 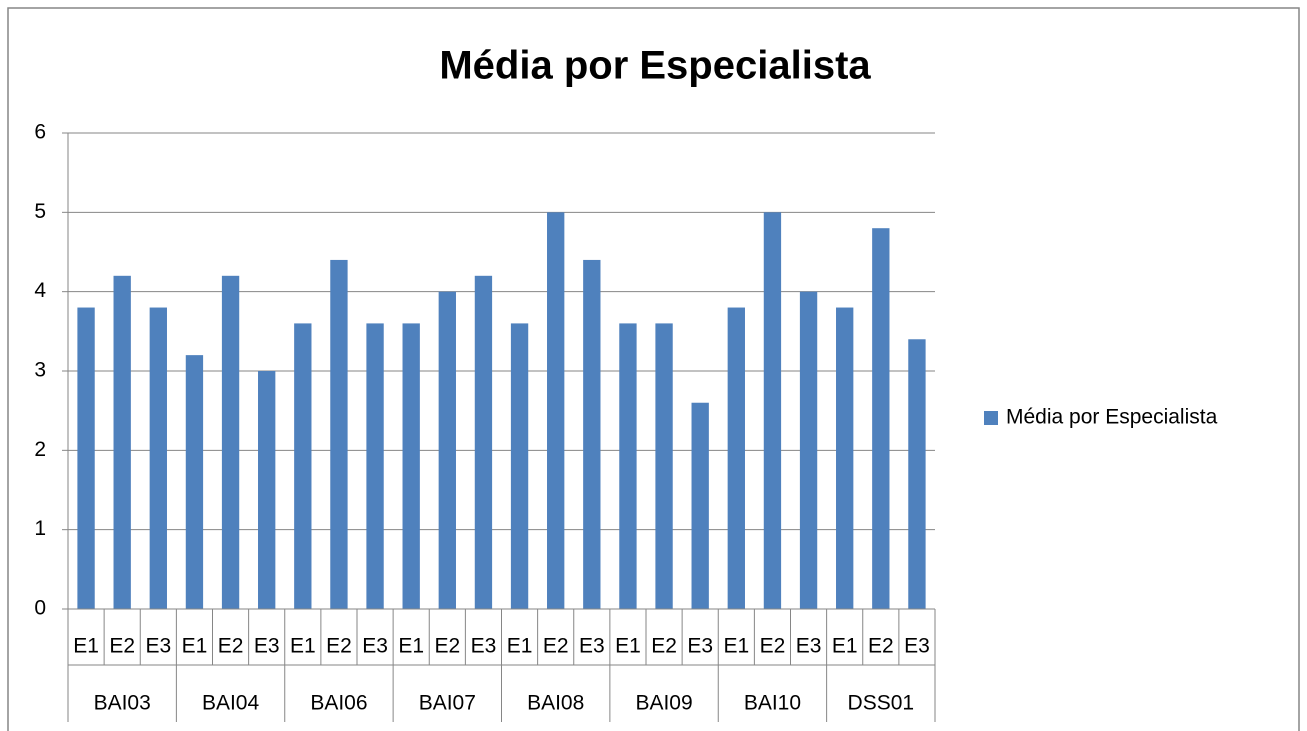 What do you see at coordinates (40, 449) in the screenshot?
I see `y-tick-label: 2` at bounding box center [40, 449].